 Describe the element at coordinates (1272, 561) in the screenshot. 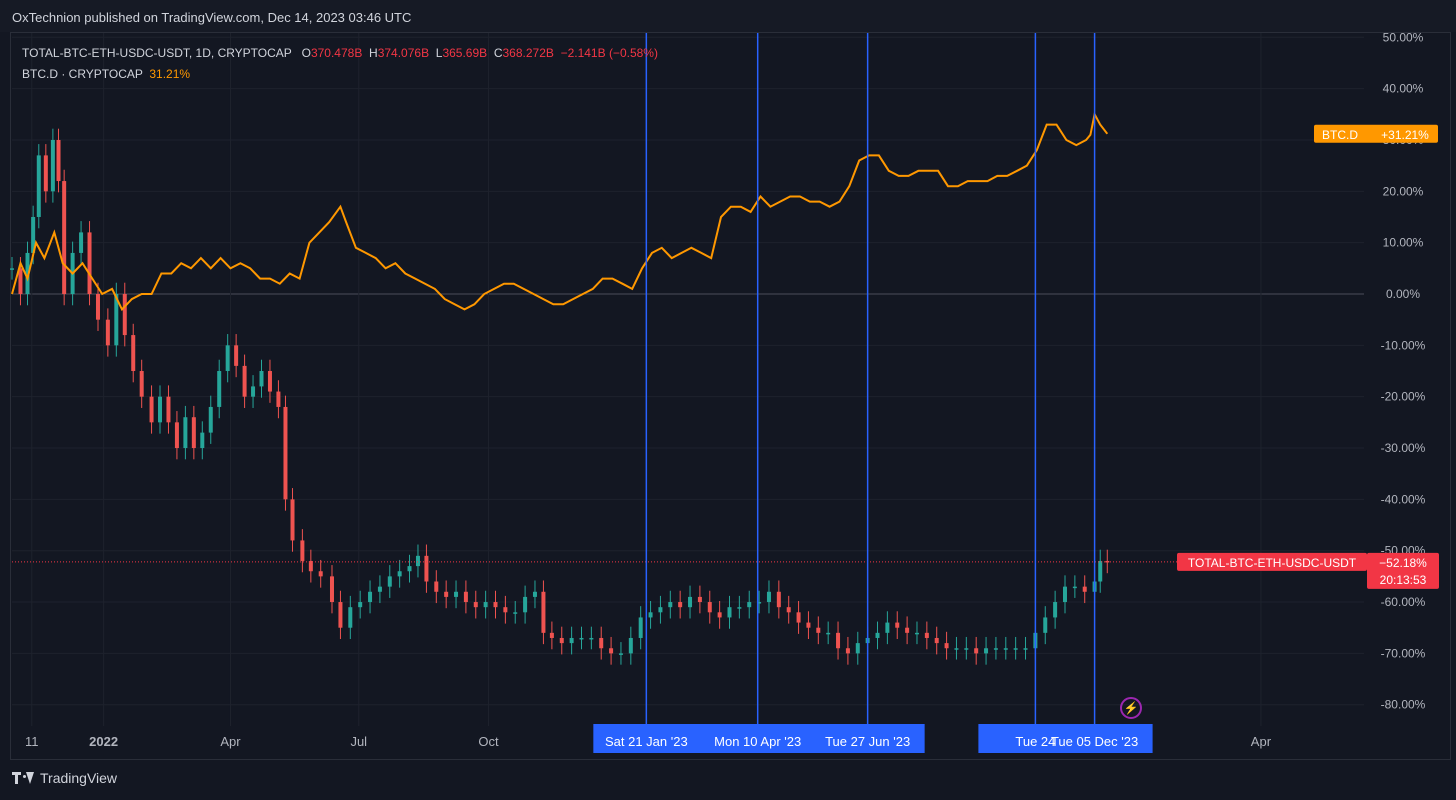

I see `total-tag-name-box` at that location.